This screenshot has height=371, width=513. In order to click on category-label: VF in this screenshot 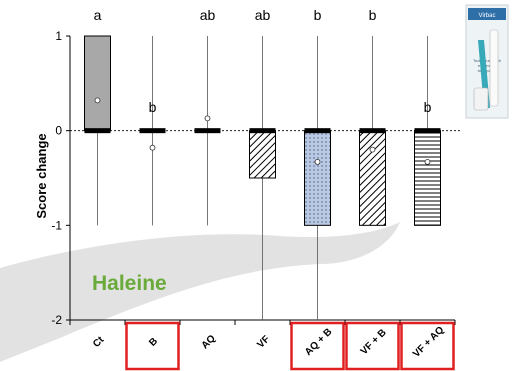, I will do `click(263, 342)`.